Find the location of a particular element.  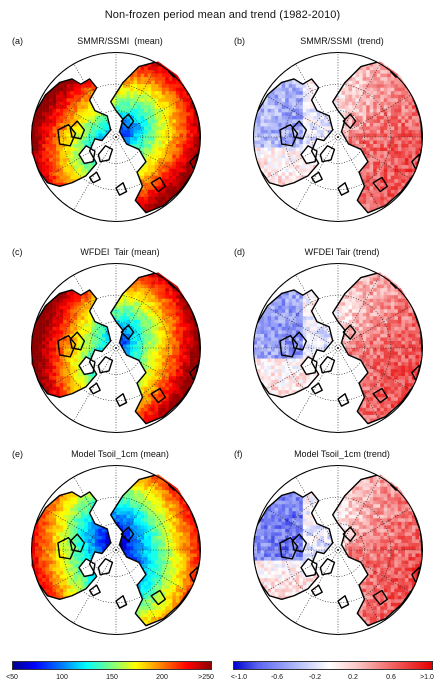

colorbar-tick: -0.2 is located at coordinates (315, 677).